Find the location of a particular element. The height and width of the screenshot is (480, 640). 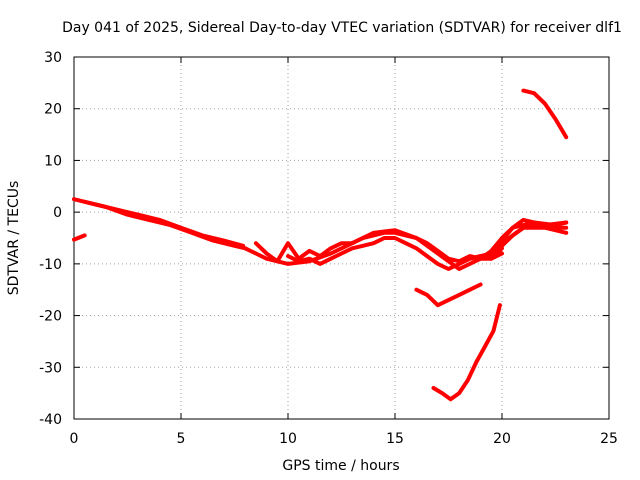

y-tick-label: 10 is located at coordinates (53, 161).